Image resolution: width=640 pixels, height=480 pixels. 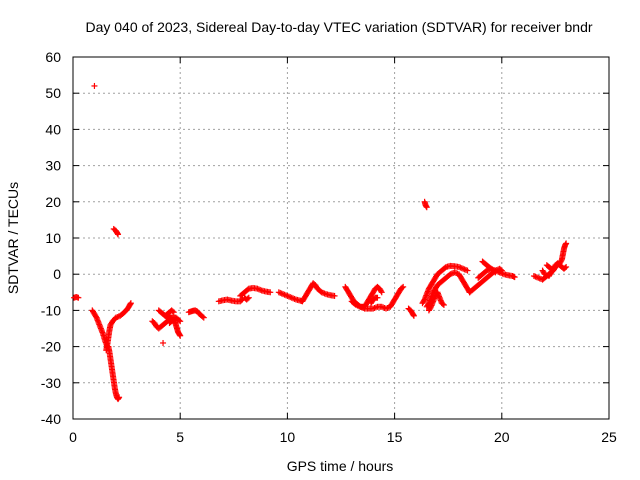 What do you see at coordinates (51, 383) in the screenshot?
I see `y-tick-label: -30` at bounding box center [51, 383].